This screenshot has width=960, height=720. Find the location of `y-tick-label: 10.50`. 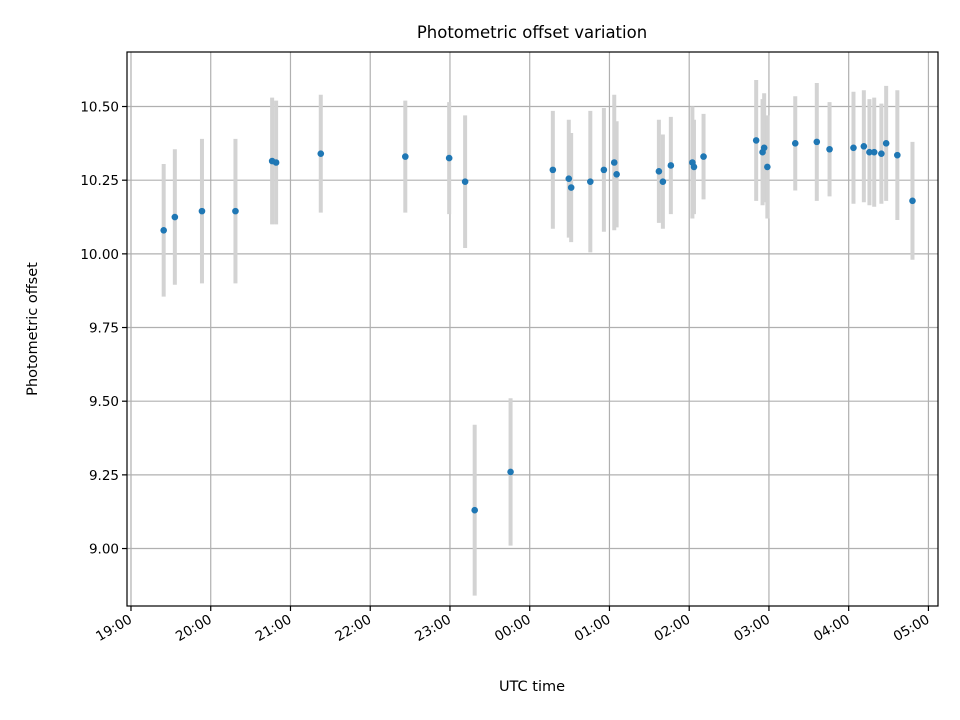

y-tick-label: 10.50 is located at coordinates (99, 108).